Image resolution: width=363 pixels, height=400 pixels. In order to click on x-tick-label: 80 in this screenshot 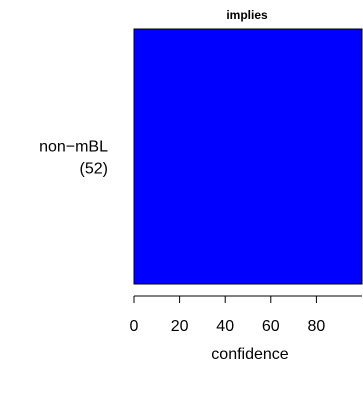, I will do `click(317, 326)`.